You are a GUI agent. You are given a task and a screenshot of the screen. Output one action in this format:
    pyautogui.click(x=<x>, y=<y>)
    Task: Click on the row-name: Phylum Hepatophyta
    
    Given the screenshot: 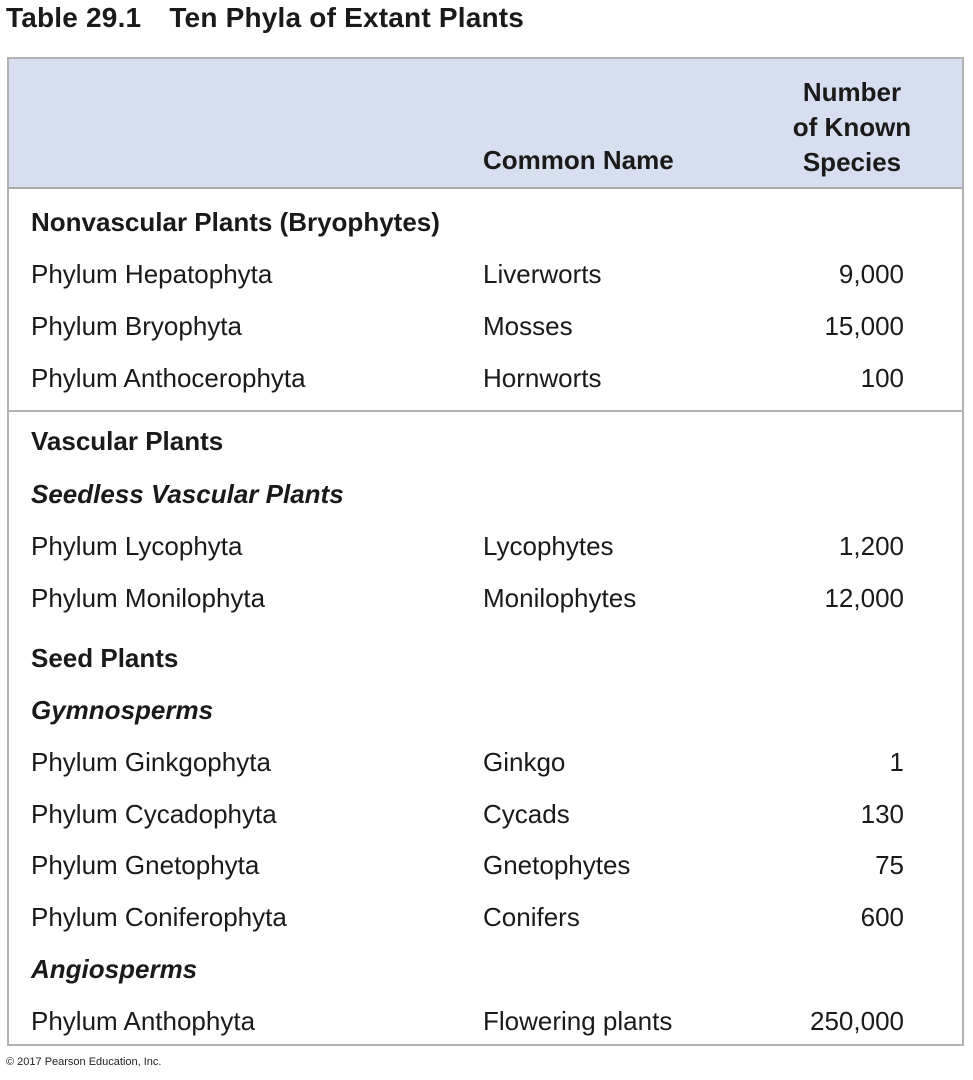 What is the action you would take?
    pyautogui.click(x=152, y=274)
    